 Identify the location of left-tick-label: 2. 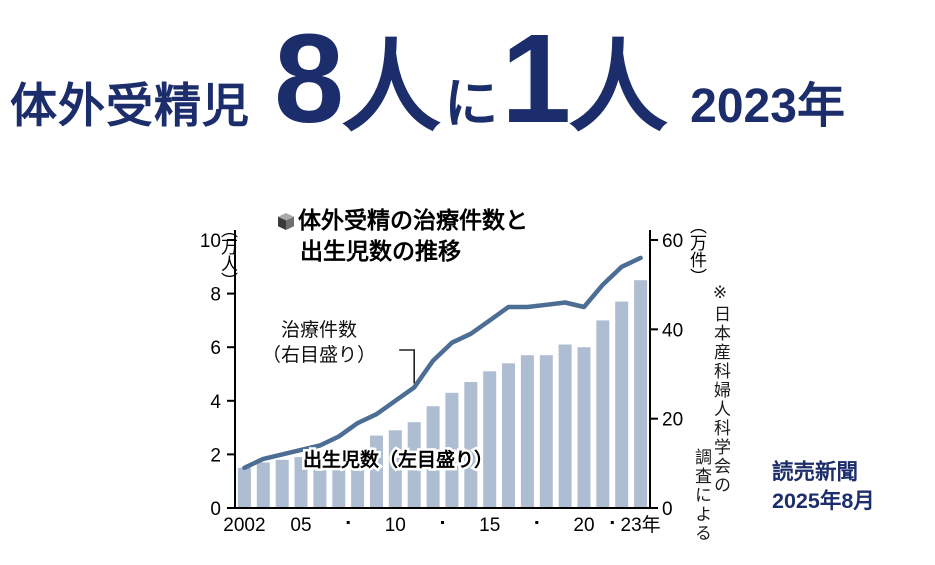
(215, 455).